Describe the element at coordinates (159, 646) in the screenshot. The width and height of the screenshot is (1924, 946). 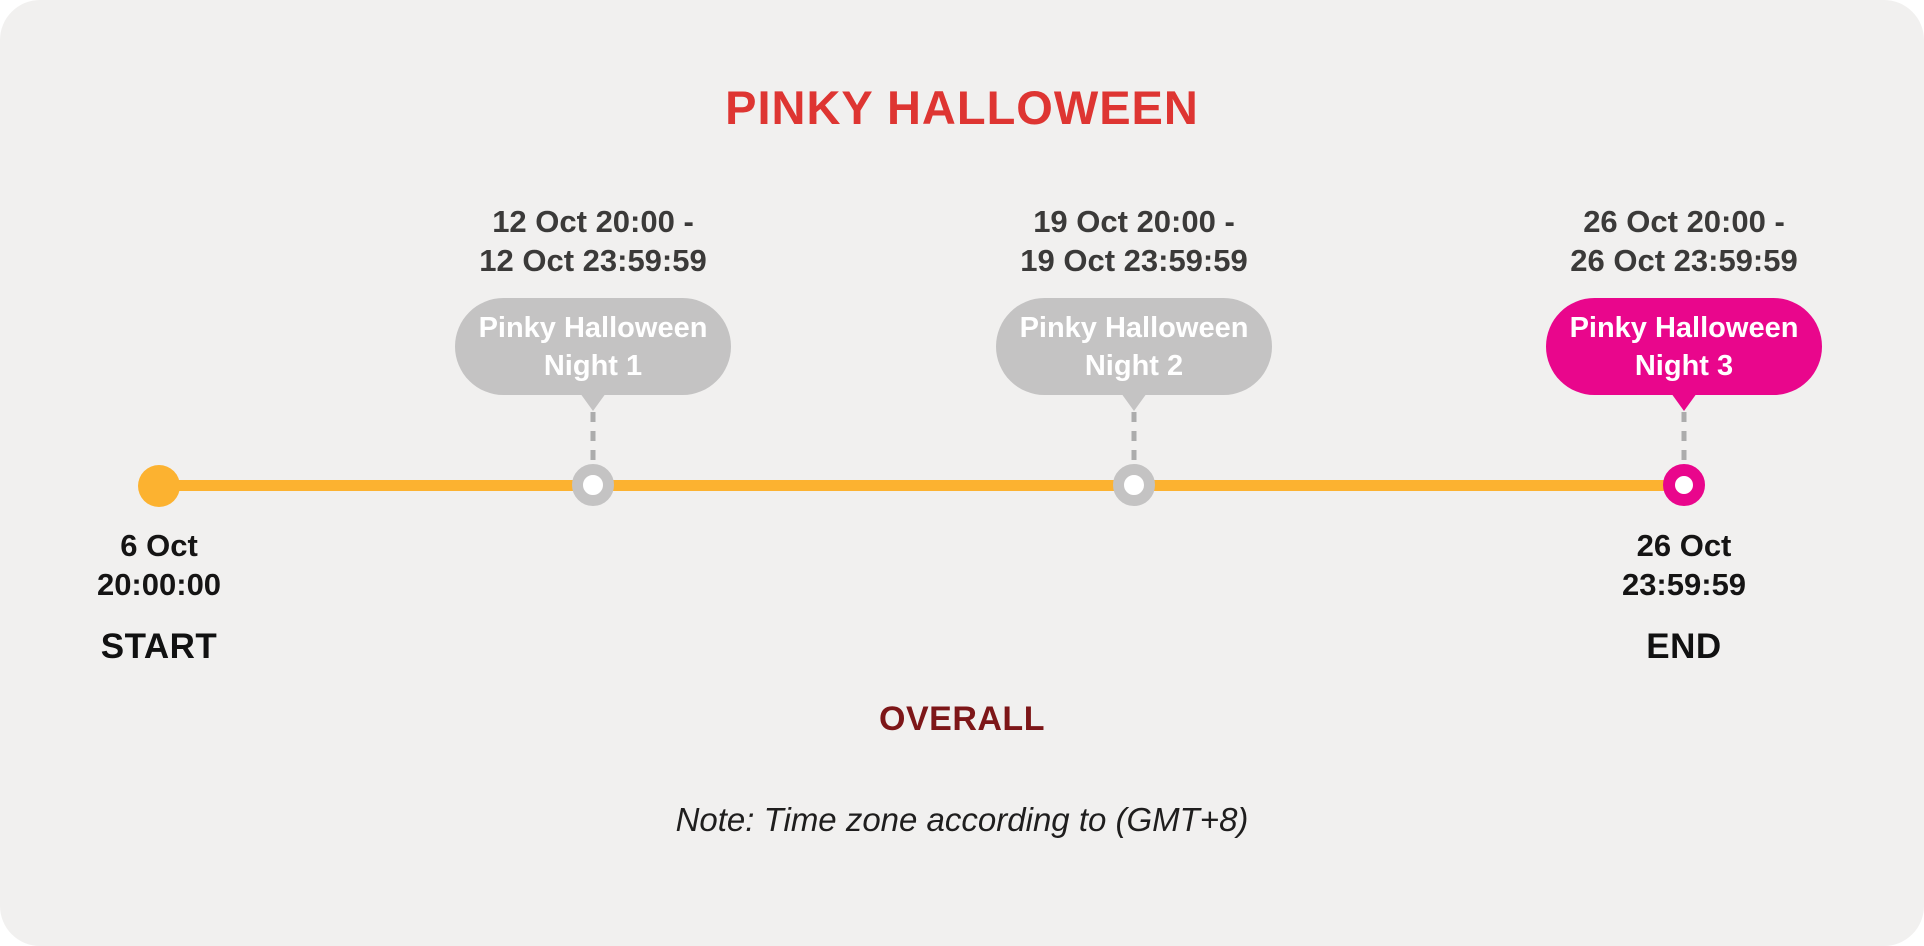
I see `start-label: START` at that location.